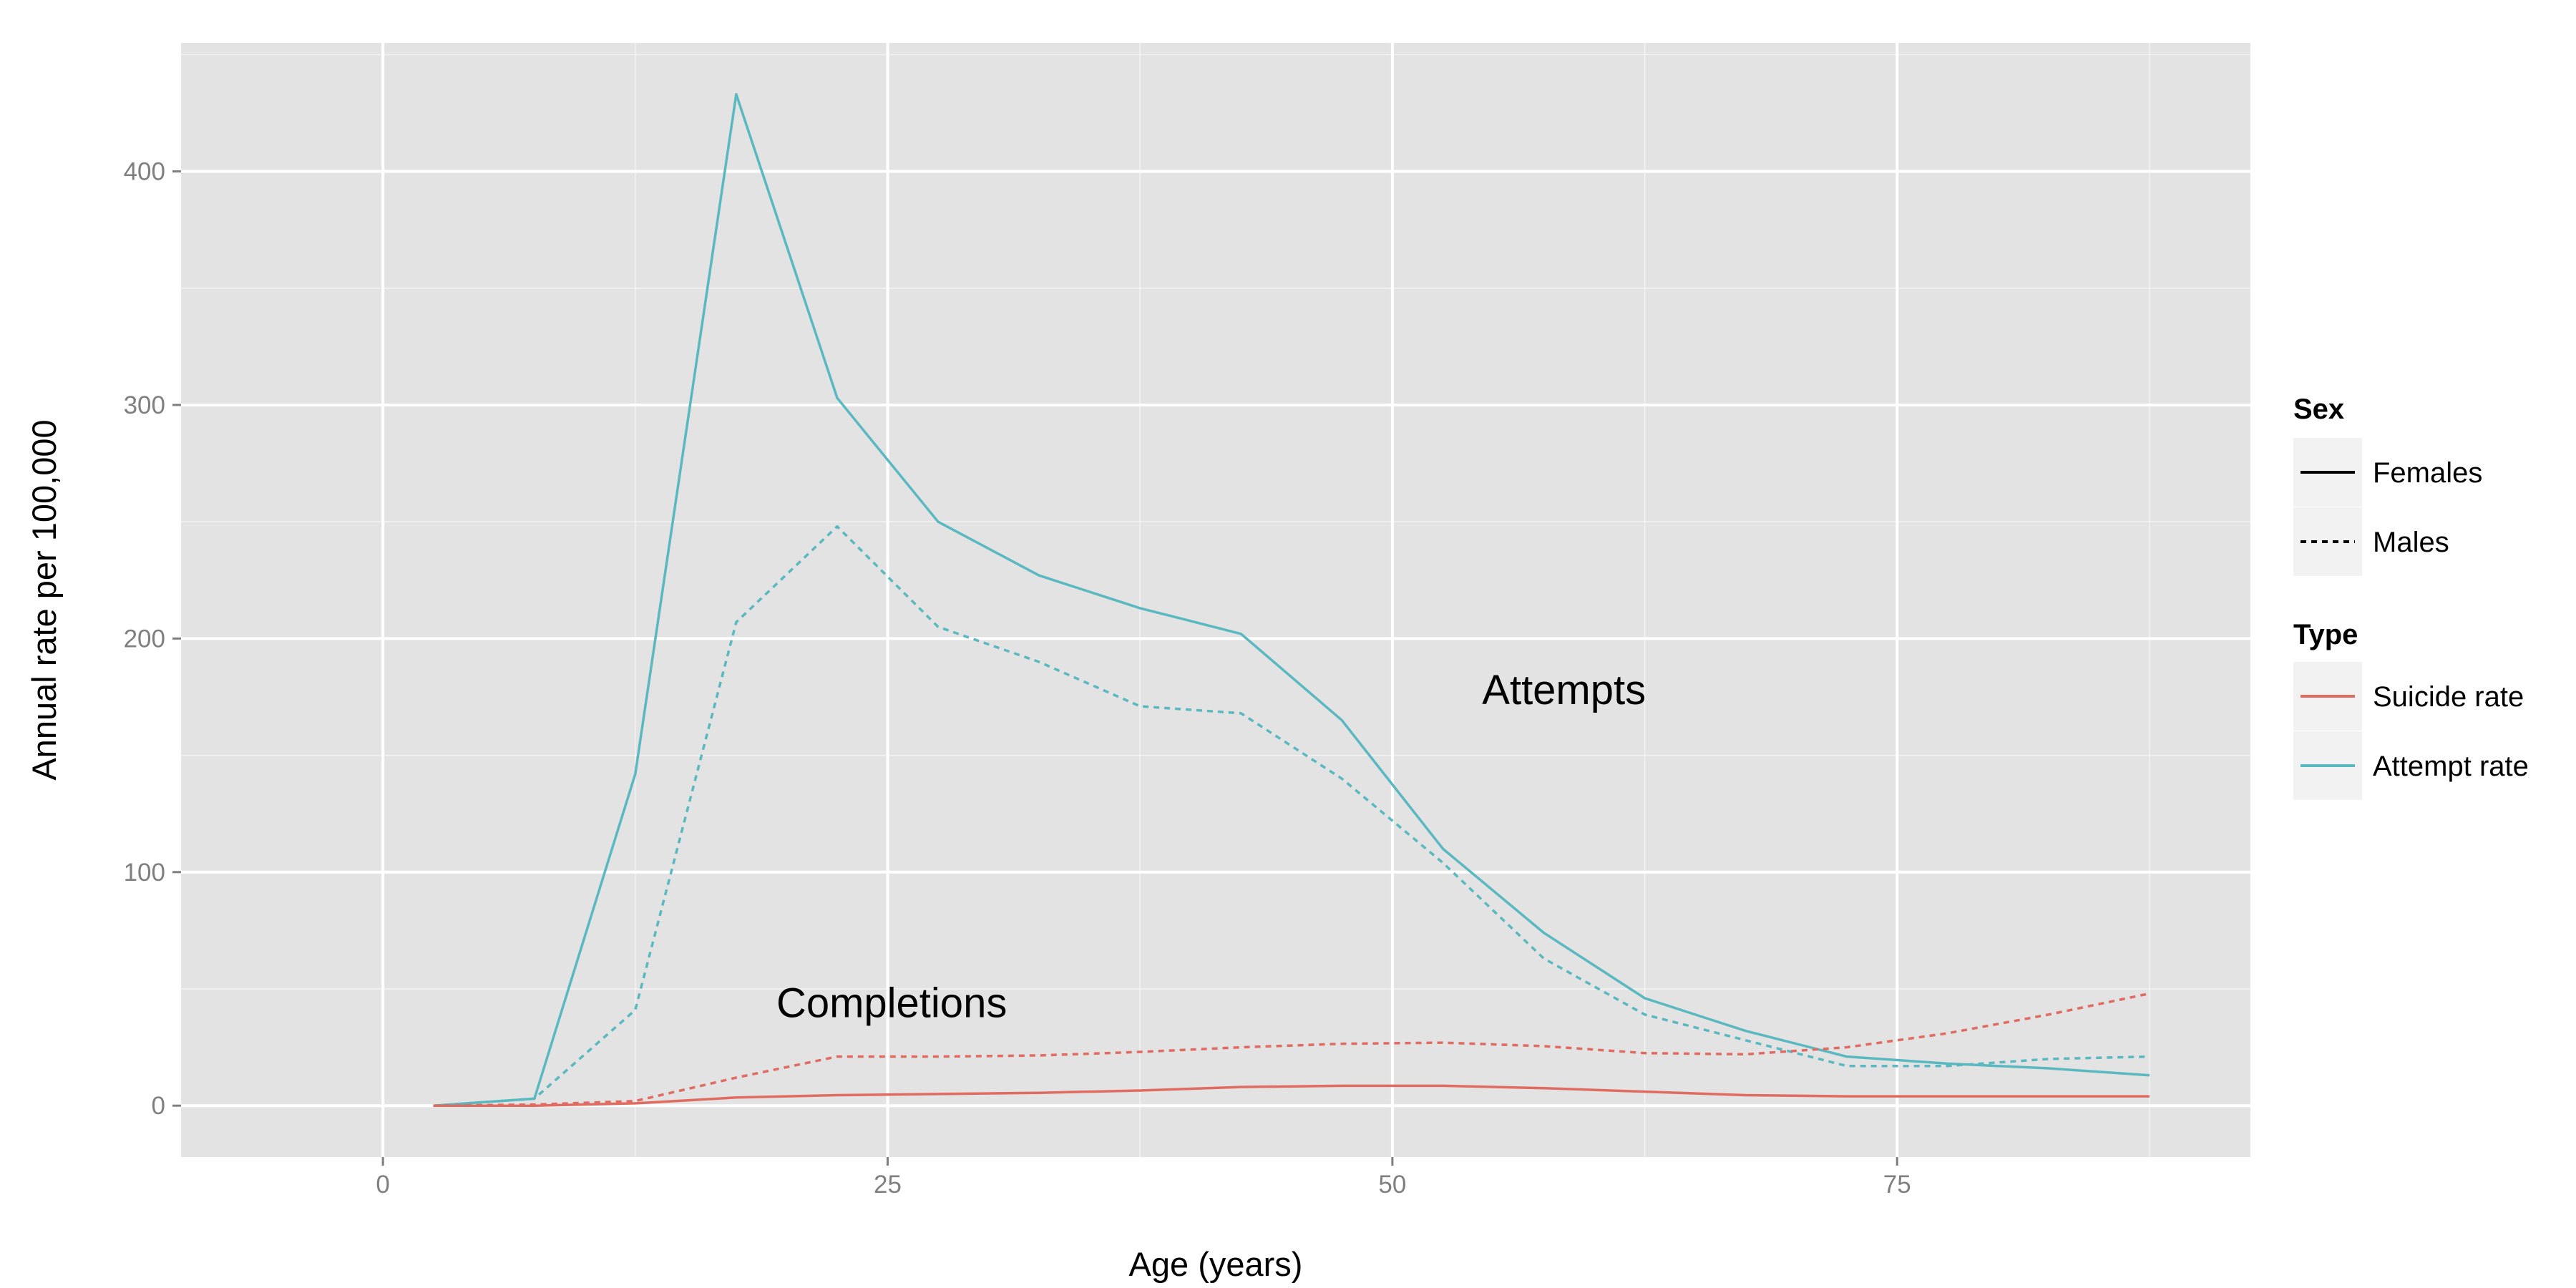 The image size is (2576, 1288). What do you see at coordinates (1564, 690) in the screenshot?
I see `annotation-attempts: Attempts` at bounding box center [1564, 690].